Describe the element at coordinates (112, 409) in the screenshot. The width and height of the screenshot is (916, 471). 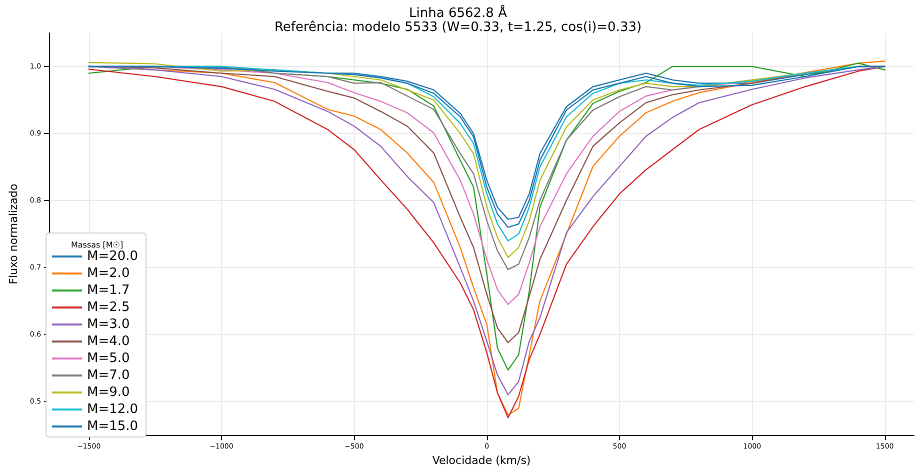
I see `legend-label: M=12.0` at that location.